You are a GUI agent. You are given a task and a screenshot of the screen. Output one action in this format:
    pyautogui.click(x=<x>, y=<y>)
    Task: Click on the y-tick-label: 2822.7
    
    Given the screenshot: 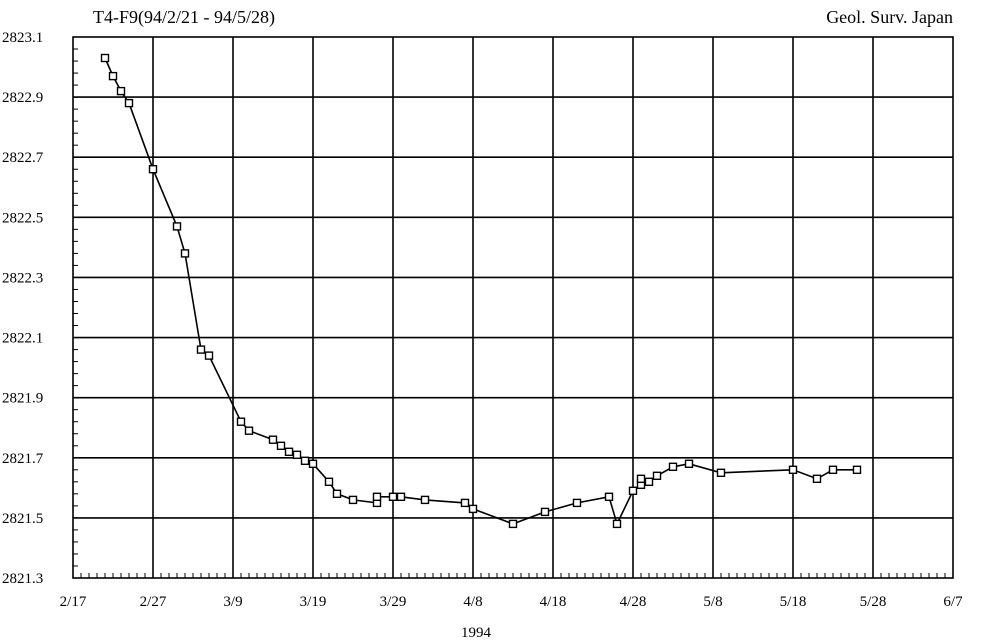 What is the action you would take?
    pyautogui.click(x=23, y=158)
    